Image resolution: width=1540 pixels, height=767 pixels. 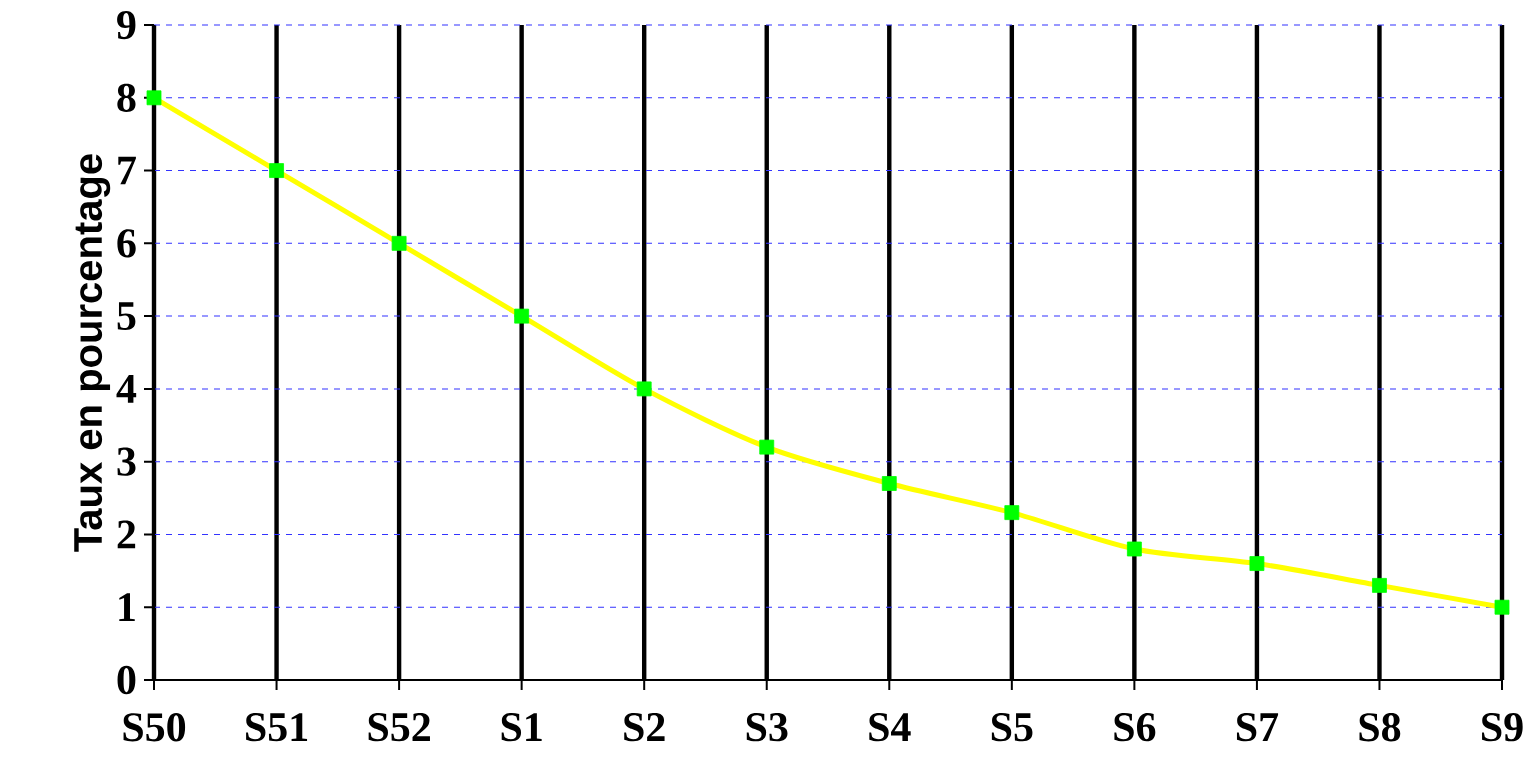 I want to click on y-tick-label: 5, so click(x=126, y=316).